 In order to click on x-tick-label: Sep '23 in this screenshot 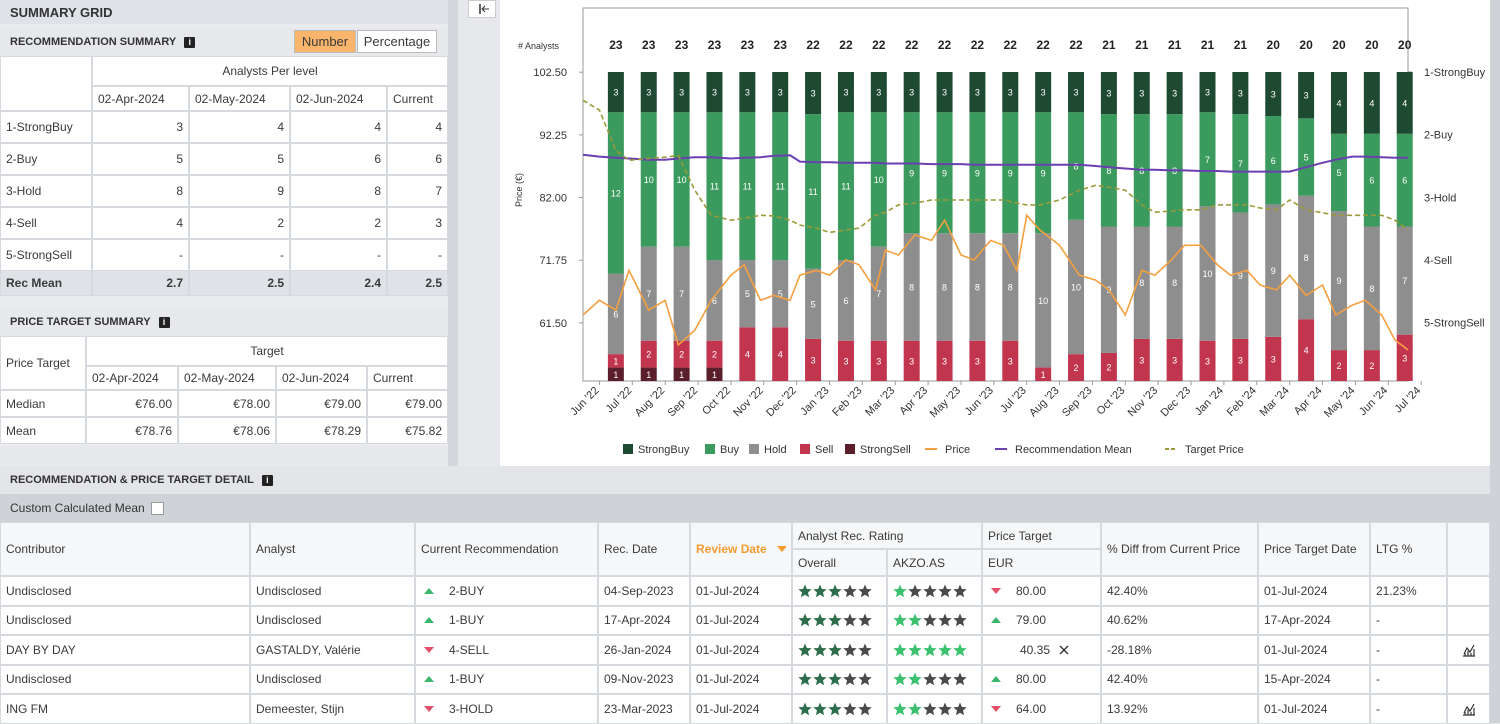, I will do `click(1077, 402)`.